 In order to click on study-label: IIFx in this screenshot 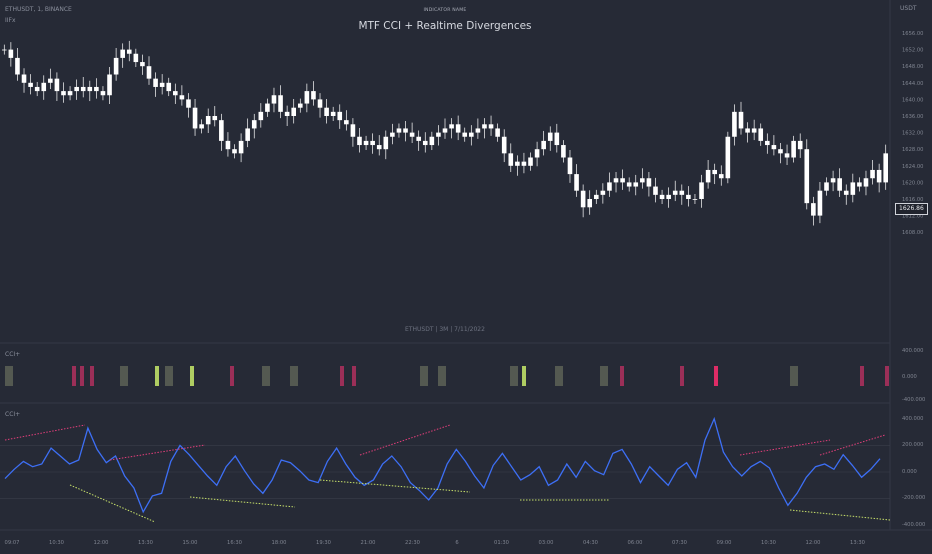, I will do `click(10, 20)`.